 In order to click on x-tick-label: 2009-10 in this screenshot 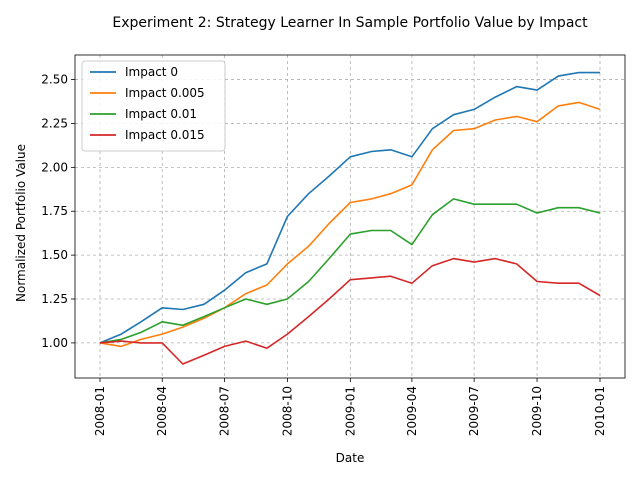, I will do `click(537, 411)`.